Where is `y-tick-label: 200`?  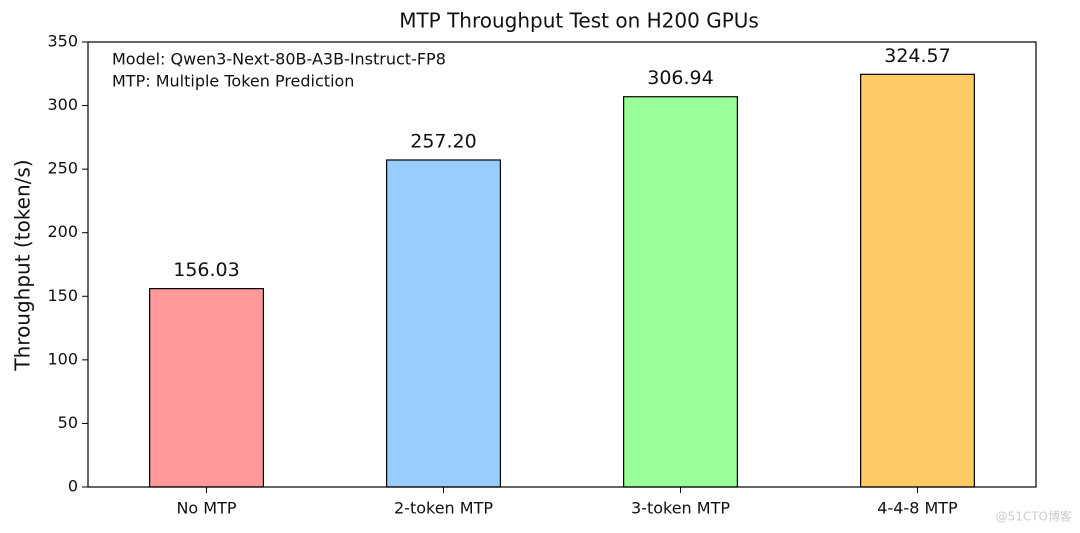 y-tick-label: 200 is located at coordinates (62, 231).